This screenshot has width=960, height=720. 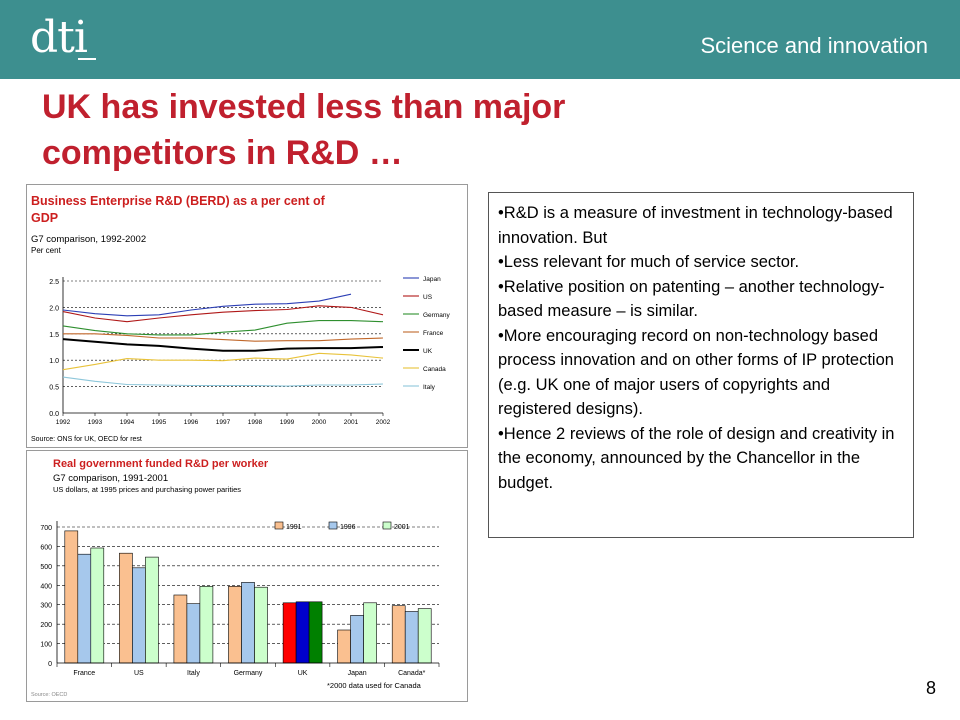 I want to click on y-tick-label: 0.5, so click(x=54, y=388).